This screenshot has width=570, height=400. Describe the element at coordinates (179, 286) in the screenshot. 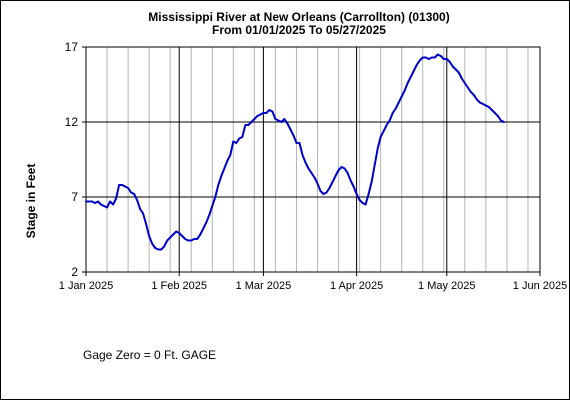

I see `x-tick-label-1: 1 Feb 2025` at that location.